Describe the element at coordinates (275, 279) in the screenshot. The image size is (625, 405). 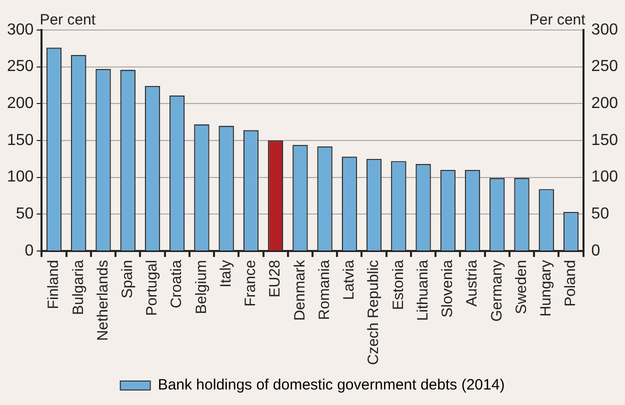
I see `x-tick-label: EU28` at that location.